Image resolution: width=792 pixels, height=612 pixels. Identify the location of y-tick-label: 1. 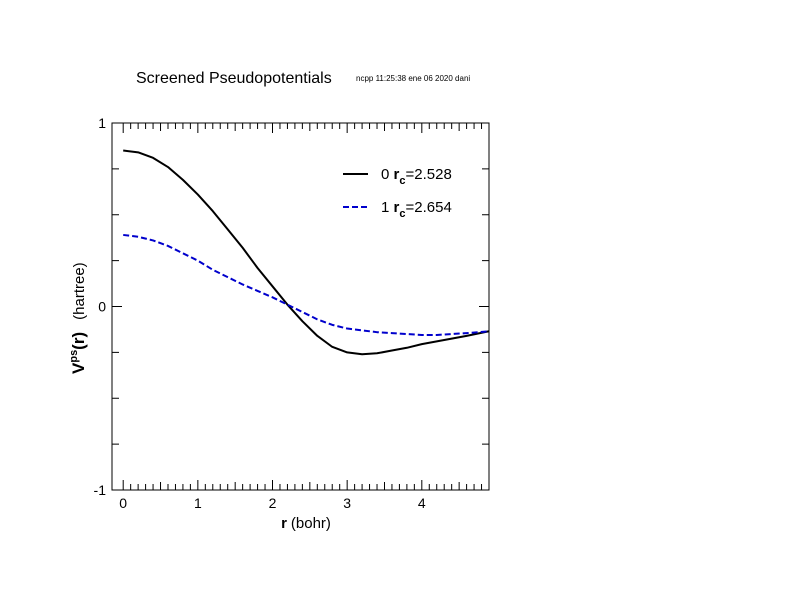
(102, 123).